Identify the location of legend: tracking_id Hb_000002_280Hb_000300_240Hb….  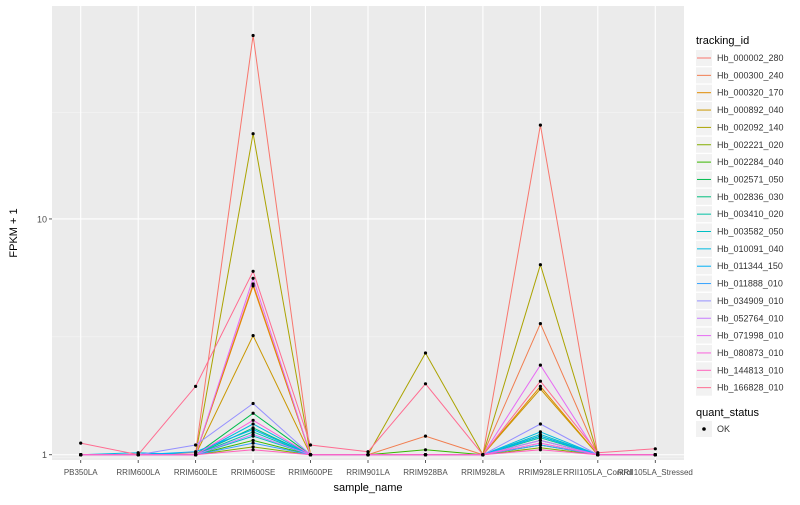
(740, 236).